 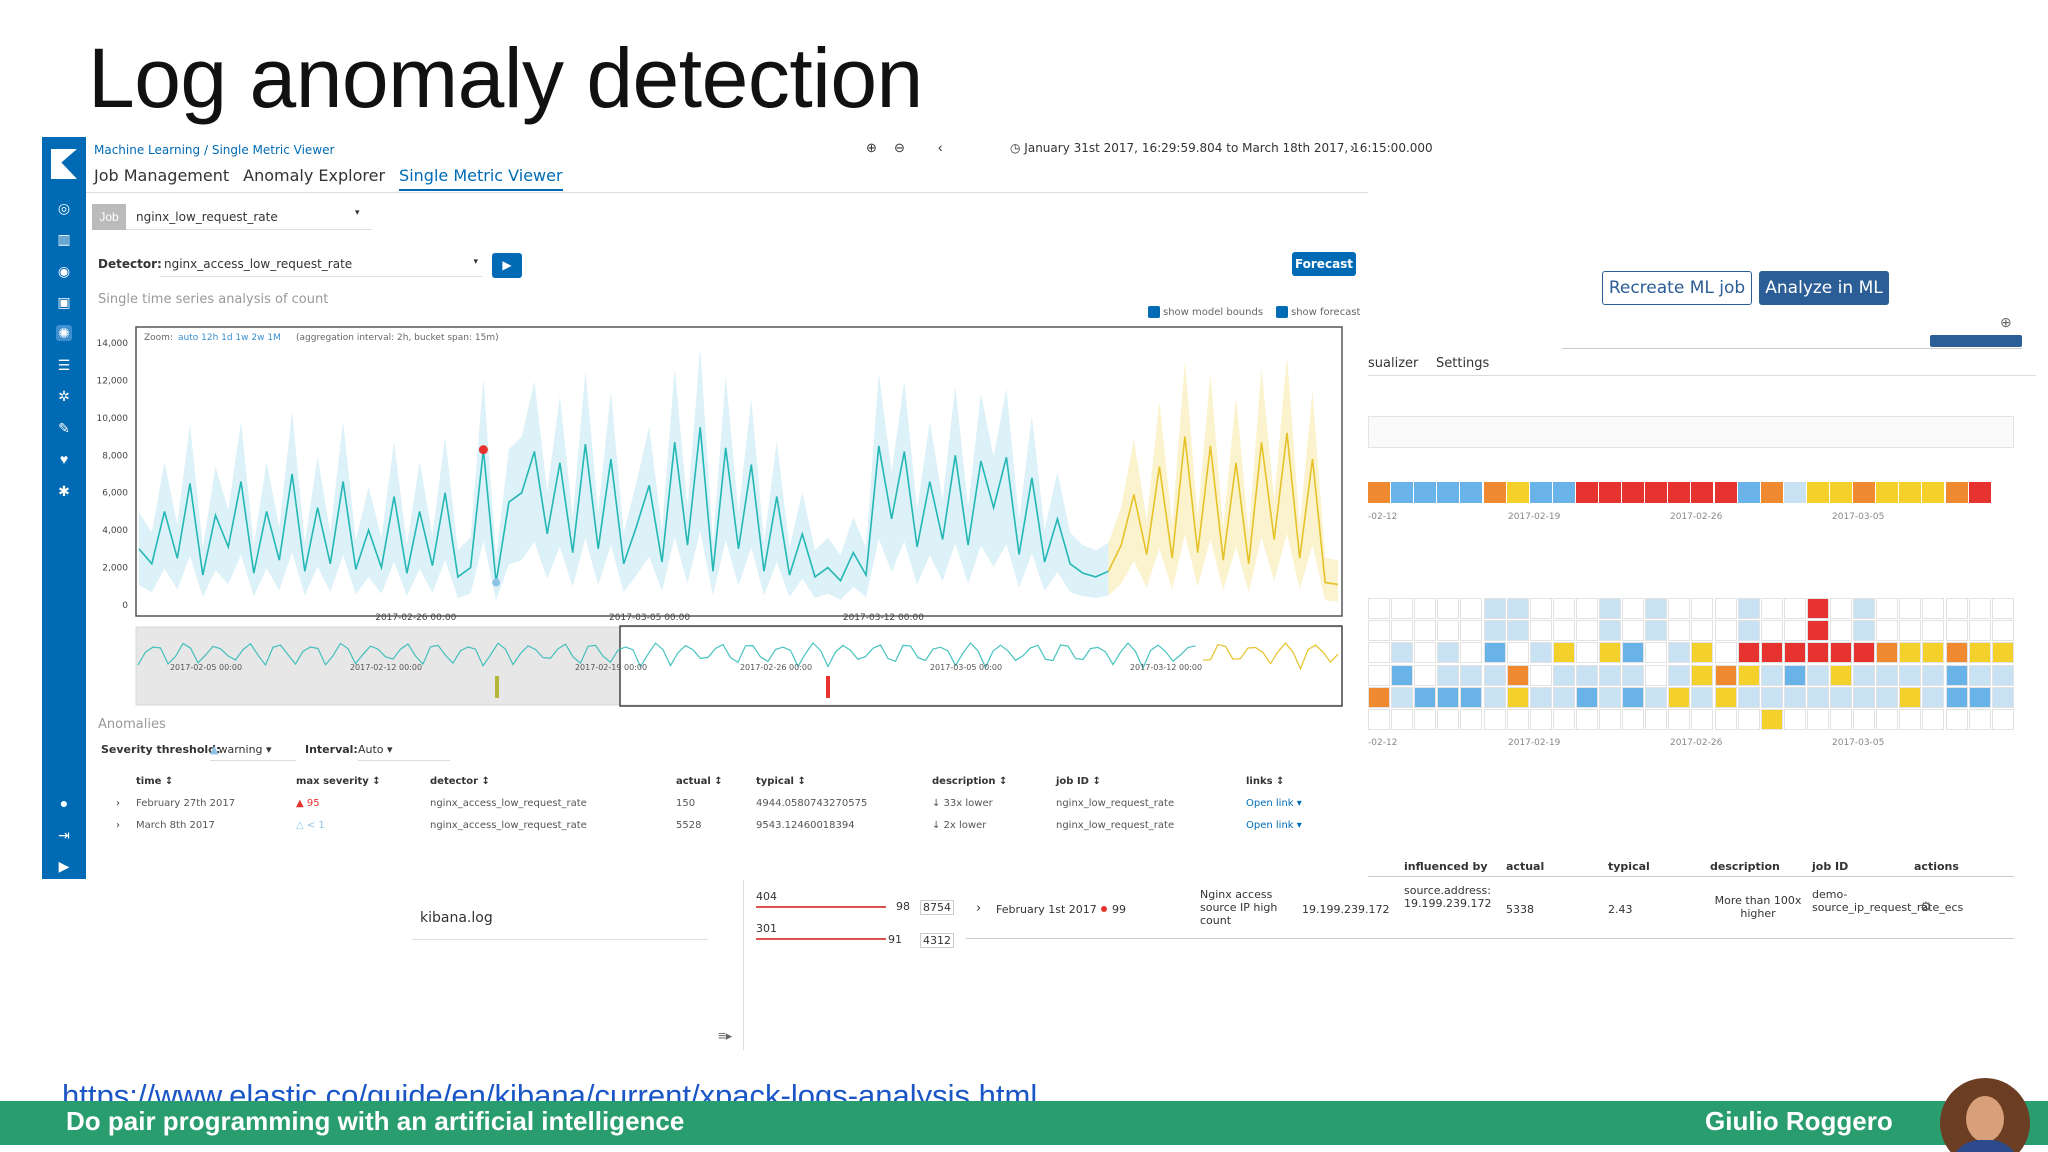 What do you see at coordinates (781, 781) in the screenshot?
I see `th-typical: typical ↕` at bounding box center [781, 781].